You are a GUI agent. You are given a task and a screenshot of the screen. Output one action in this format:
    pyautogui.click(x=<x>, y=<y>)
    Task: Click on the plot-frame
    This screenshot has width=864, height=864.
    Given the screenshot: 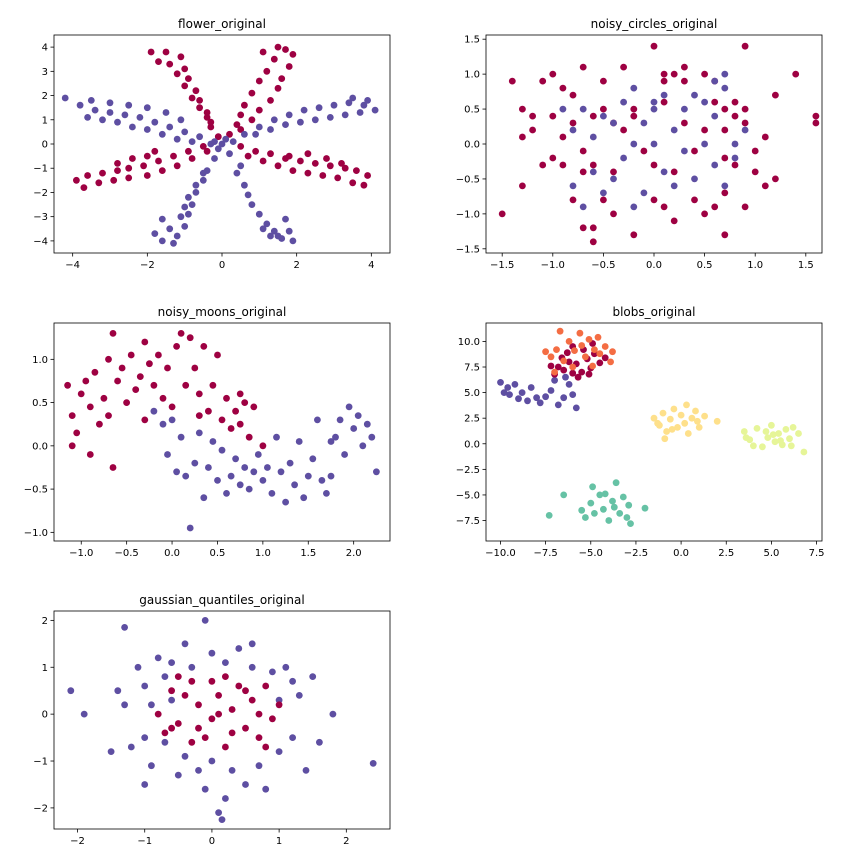 What is the action you would take?
    pyautogui.click(x=654, y=432)
    